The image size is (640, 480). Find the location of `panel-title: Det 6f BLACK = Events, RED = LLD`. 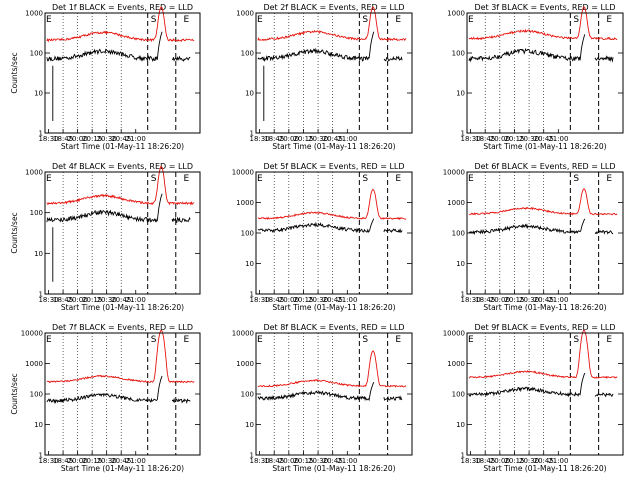

panel-title: Det 6f BLACK = Events, RED = LLD is located at coordinates (544, 166).